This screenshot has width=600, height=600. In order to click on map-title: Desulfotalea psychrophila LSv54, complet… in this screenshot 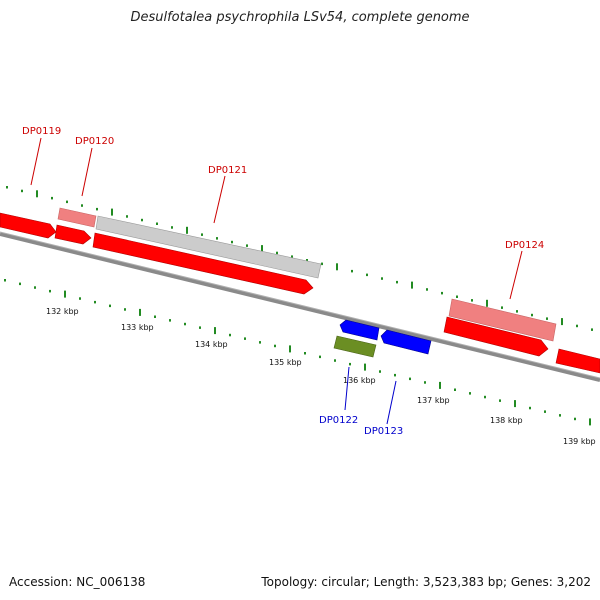, I will do `click(300, 17)`.